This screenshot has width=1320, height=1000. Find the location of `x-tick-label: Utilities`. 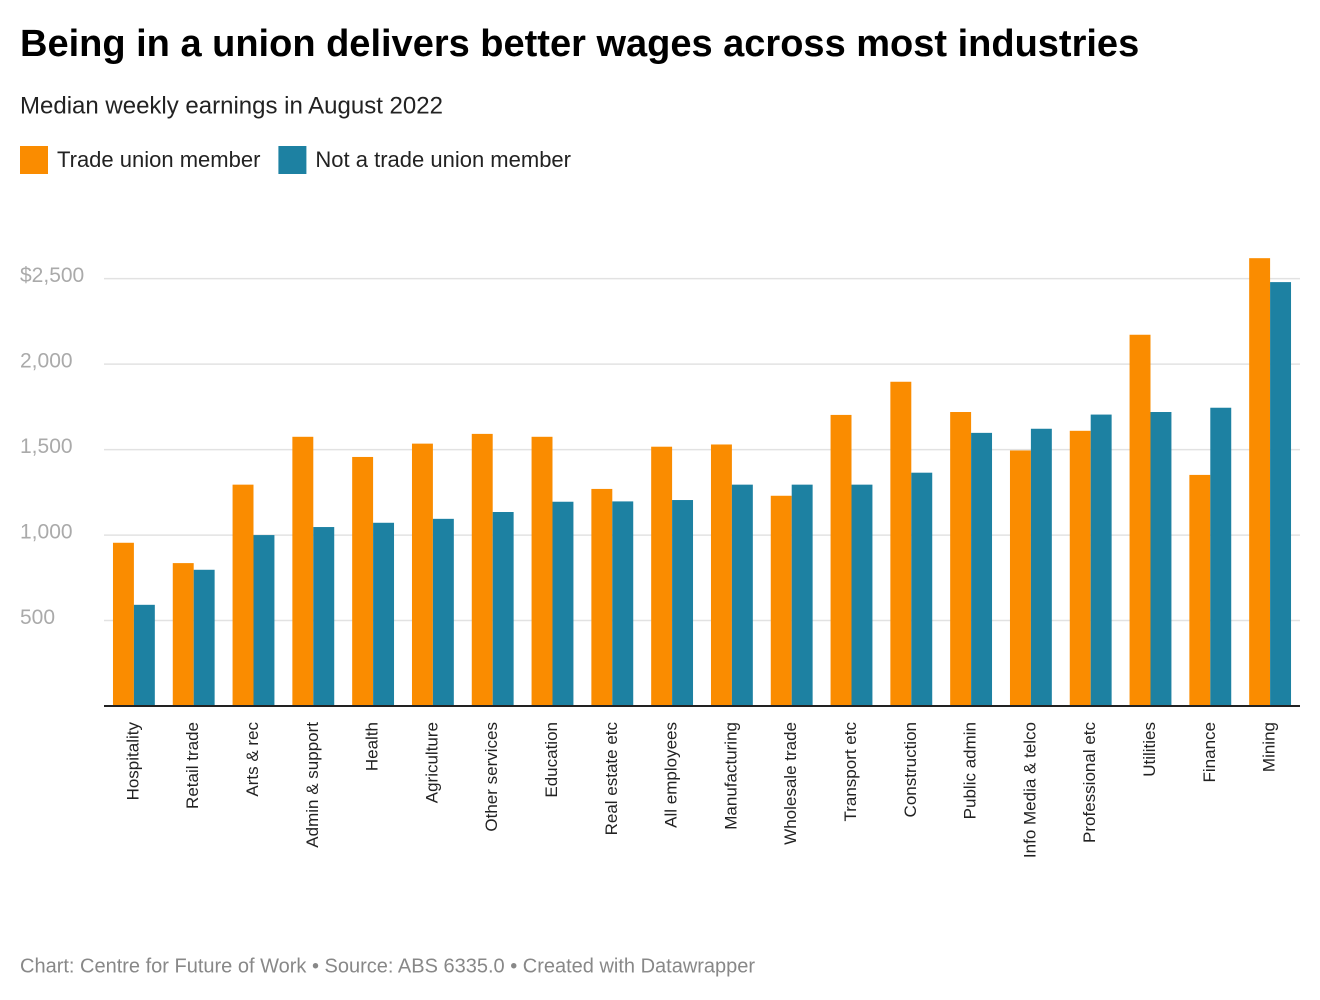

x-tick-label: Utilities is located at coordinates (1149, 749).